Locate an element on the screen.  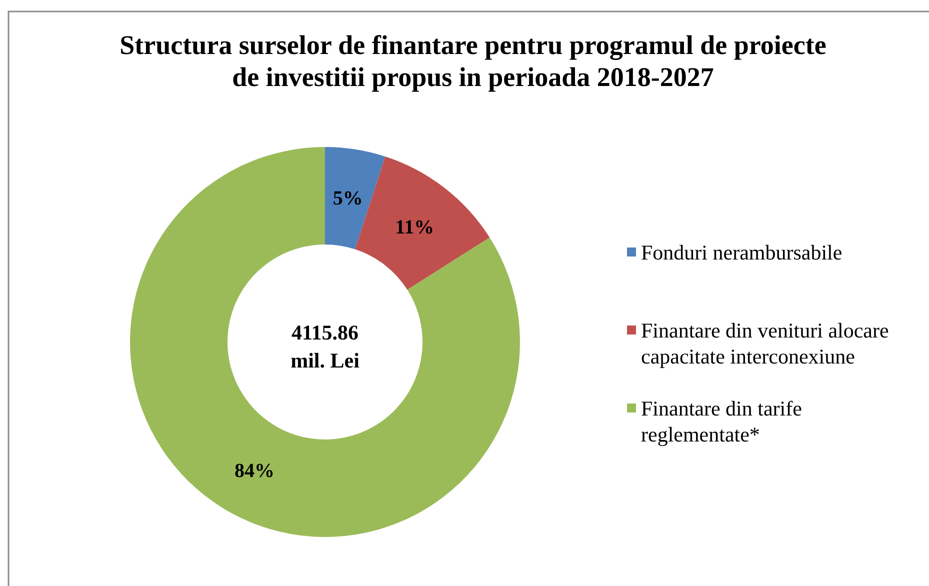
legend-label: Finantare din venituri alocare capacitate interconexiune is located at coordinates (765, 343).